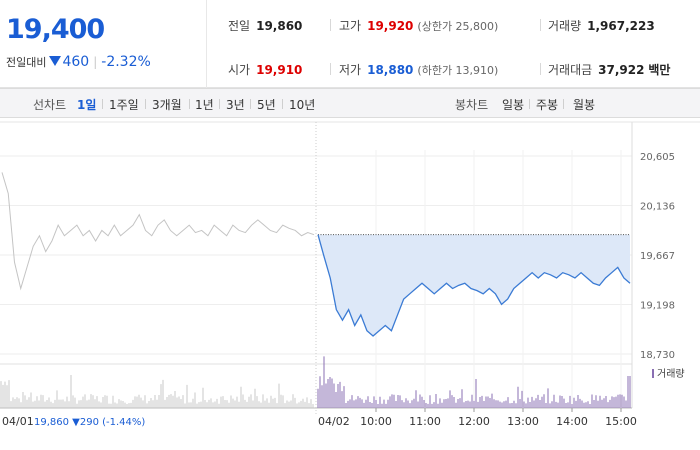 The height and width of the screenshot is (450, 700). What do you see at coordinates (50, 105) in the screenshot?
I see `line-chart-label: 선차트` at bounding box center [50, 105].